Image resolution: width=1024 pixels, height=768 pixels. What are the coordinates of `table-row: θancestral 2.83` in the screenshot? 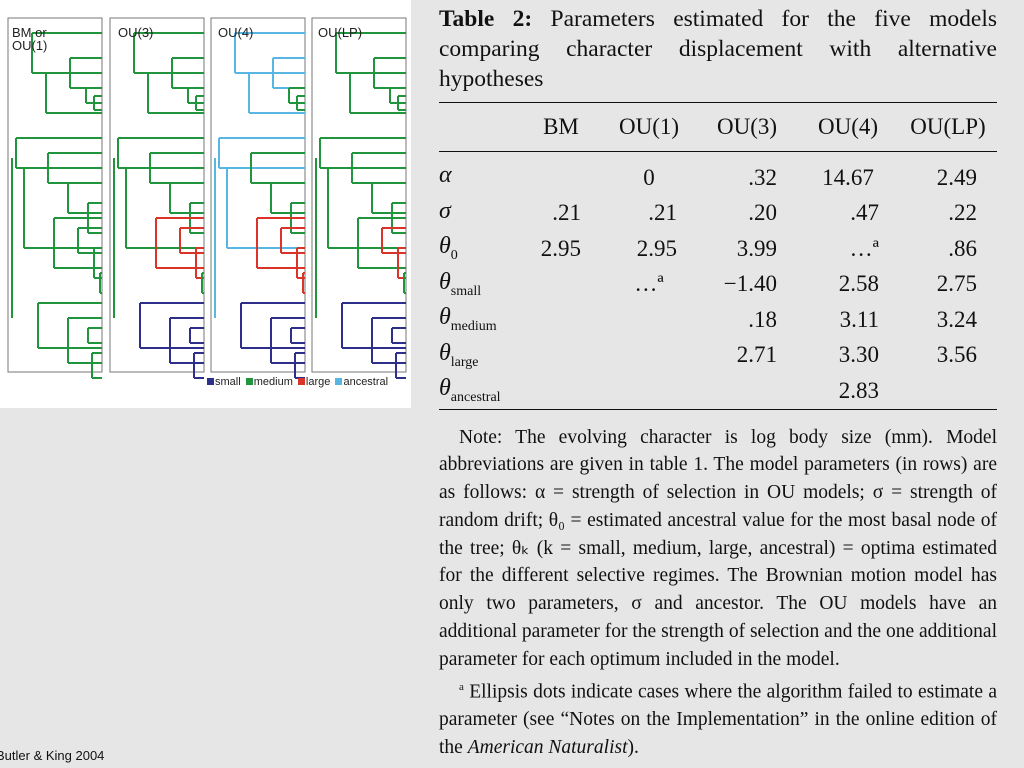 It's located at (718, 391).